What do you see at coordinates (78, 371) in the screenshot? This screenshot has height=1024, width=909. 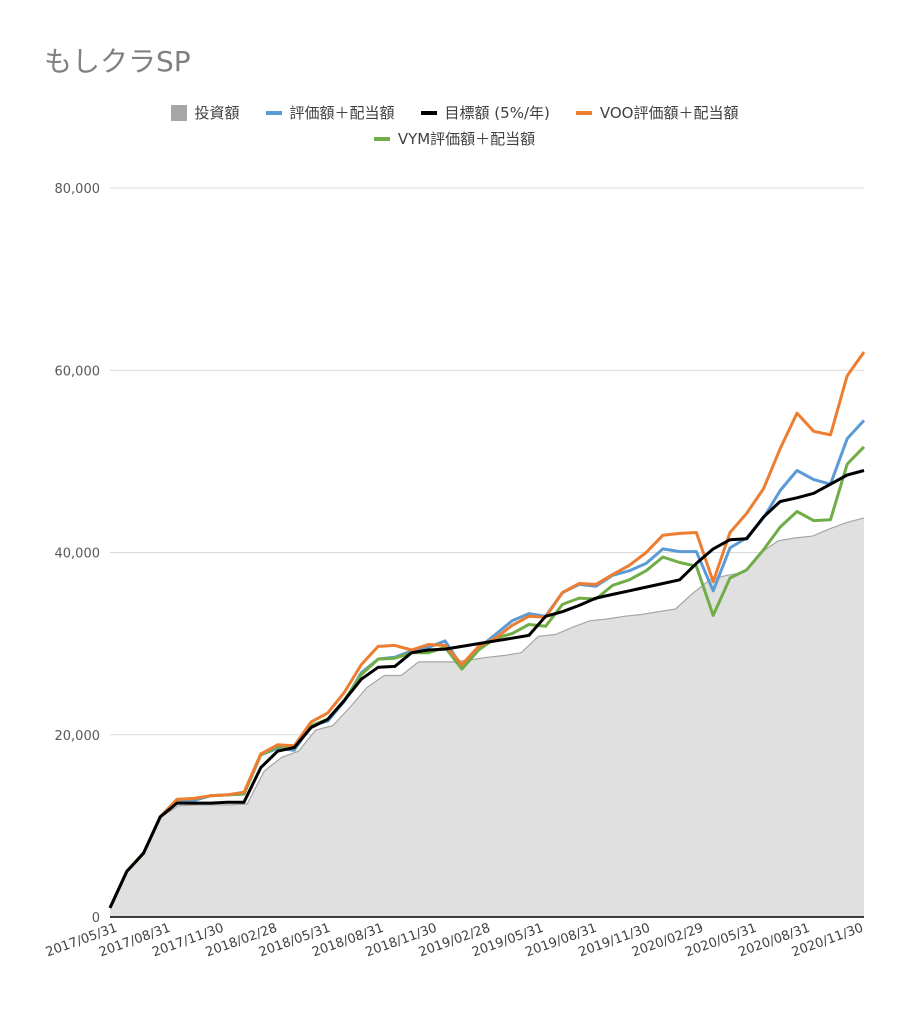 I see `y-tick-label-3: 60,000` at bounding box center [78, 371].